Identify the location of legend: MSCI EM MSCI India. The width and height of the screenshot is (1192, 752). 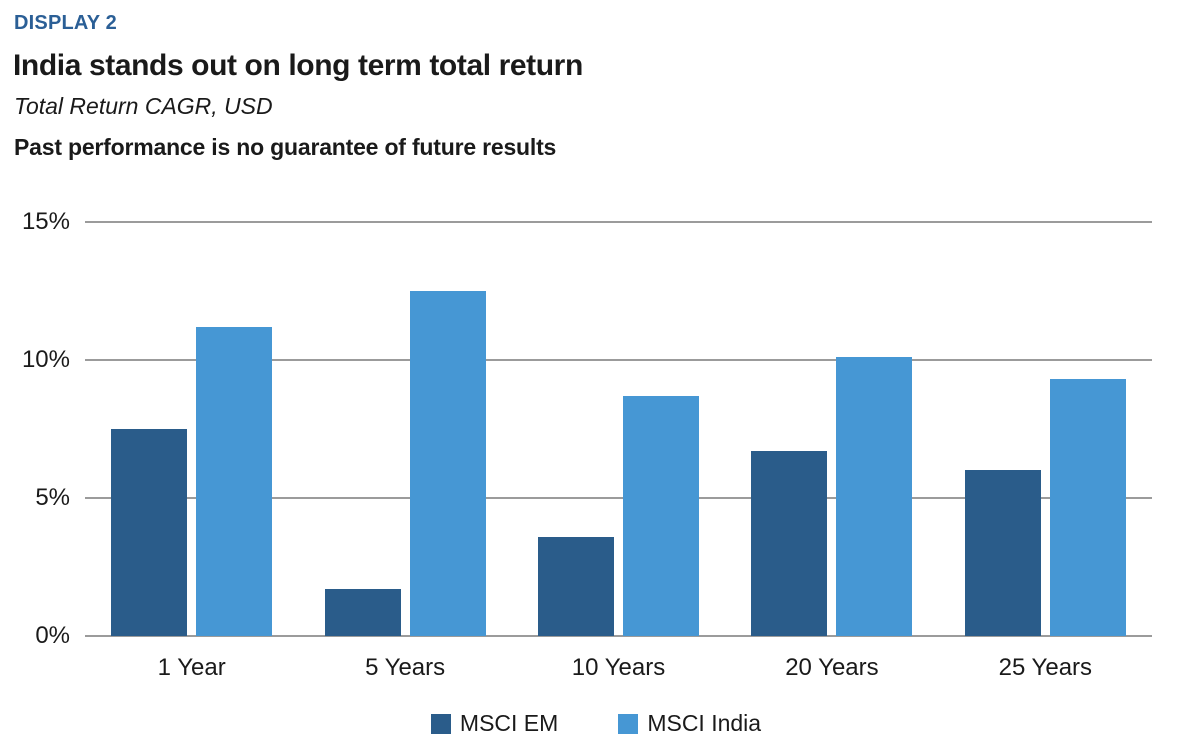
(596, 723).